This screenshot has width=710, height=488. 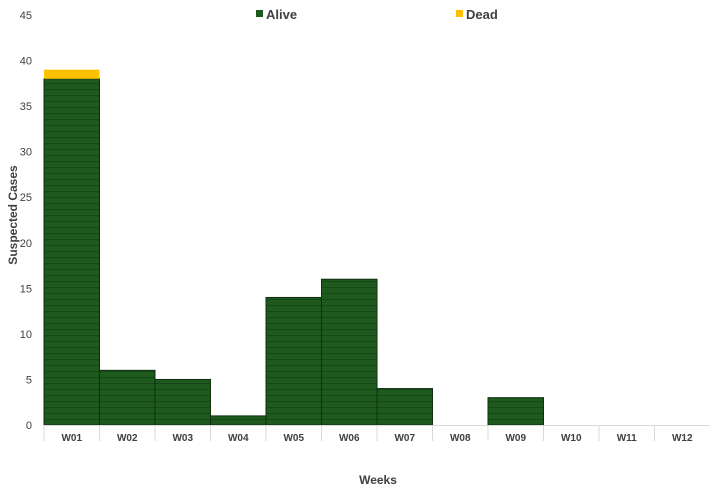 What do you see at coordinates (182, 402) in the screenshot?
I see `bar-alive-w03` at bounding box center [182, 402].